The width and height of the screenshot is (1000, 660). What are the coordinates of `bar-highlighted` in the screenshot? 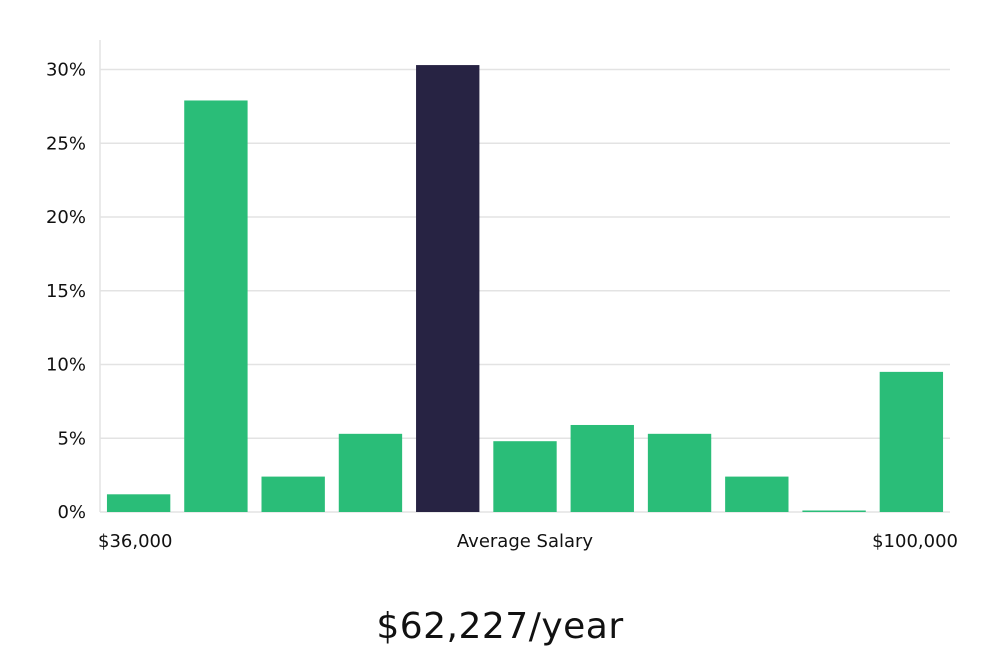 It's located at (448, 288).